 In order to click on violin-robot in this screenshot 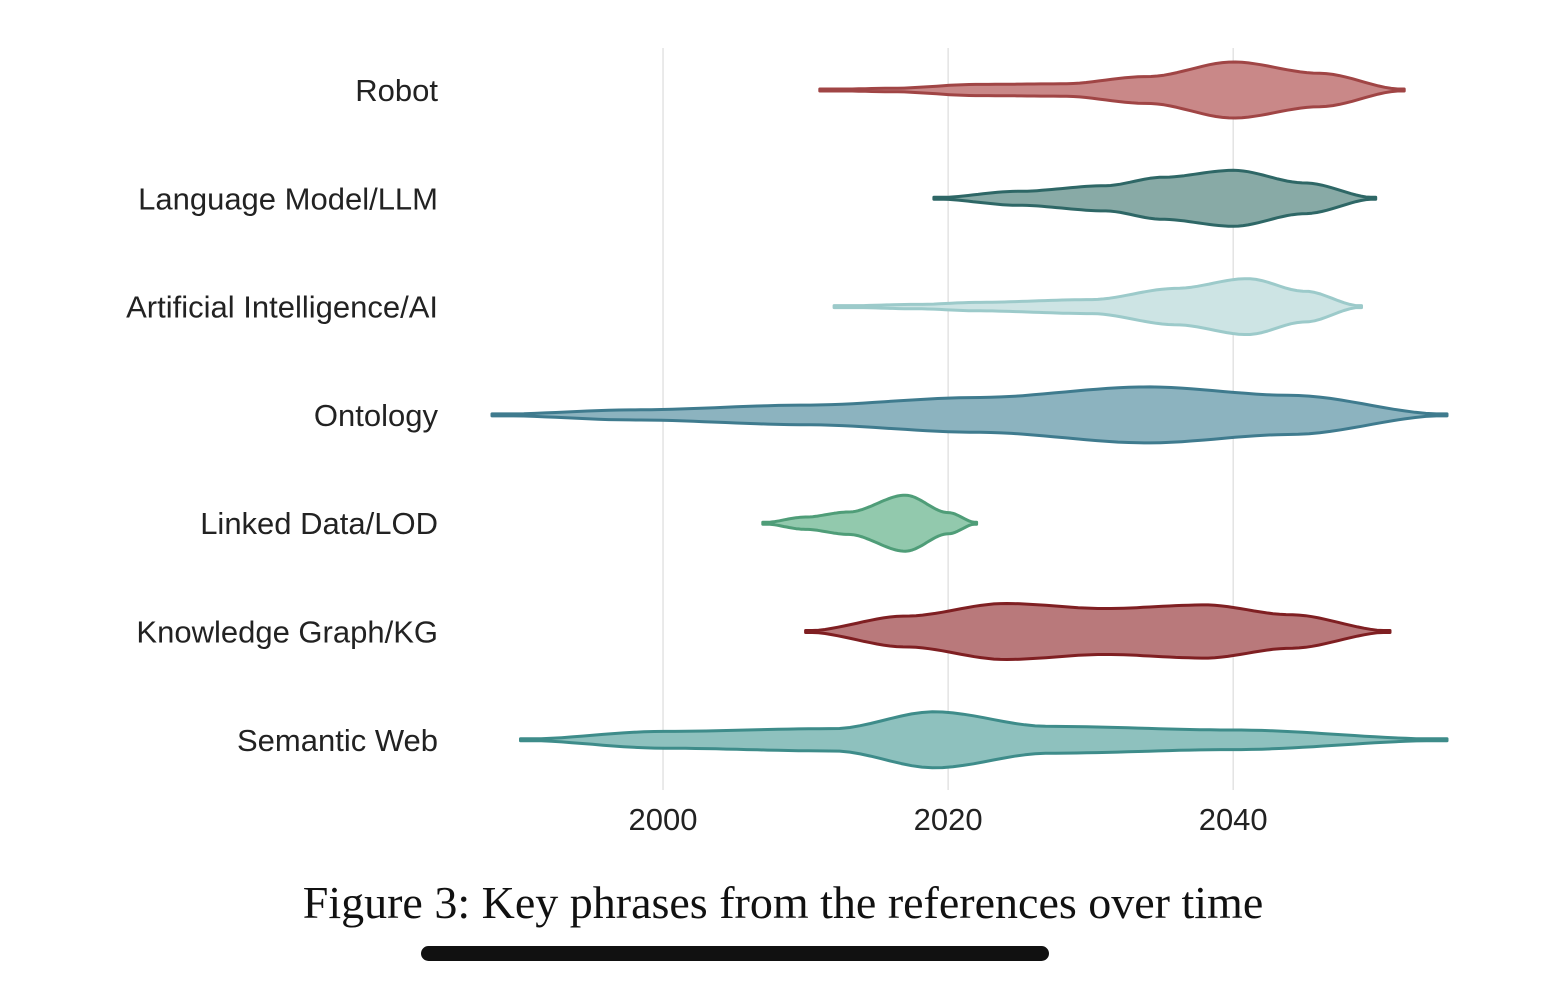, I will do `click(1112, 90)`.